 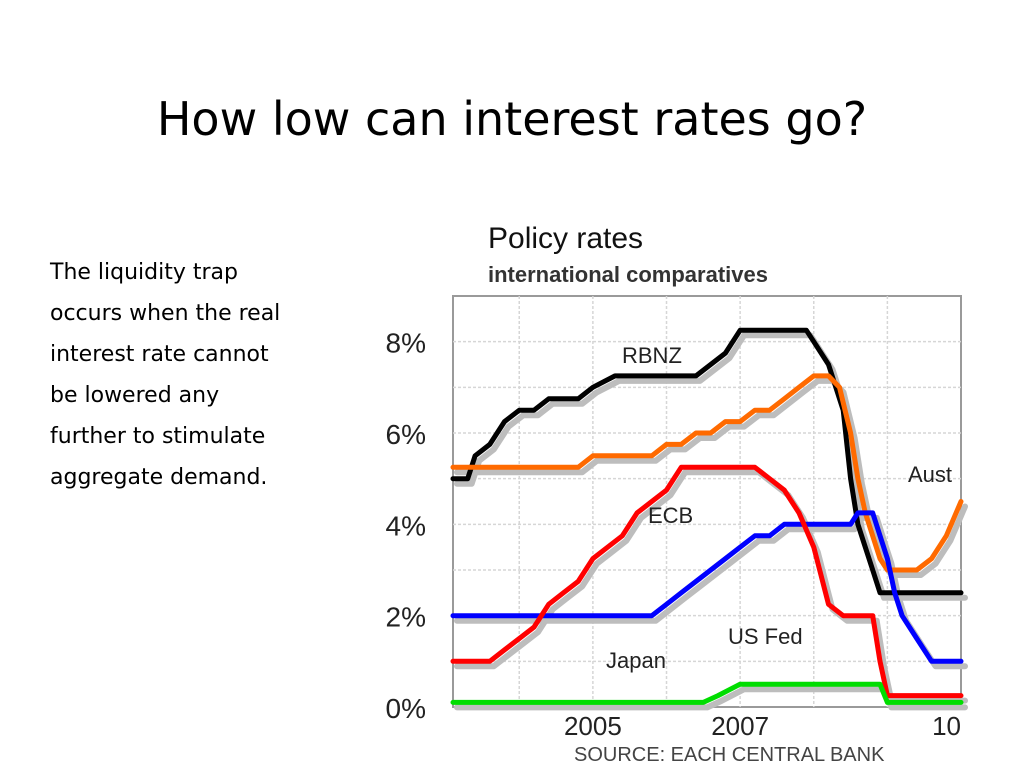 I want to click on chart-subtitle: international comparatives, so click(x=628, y=274).